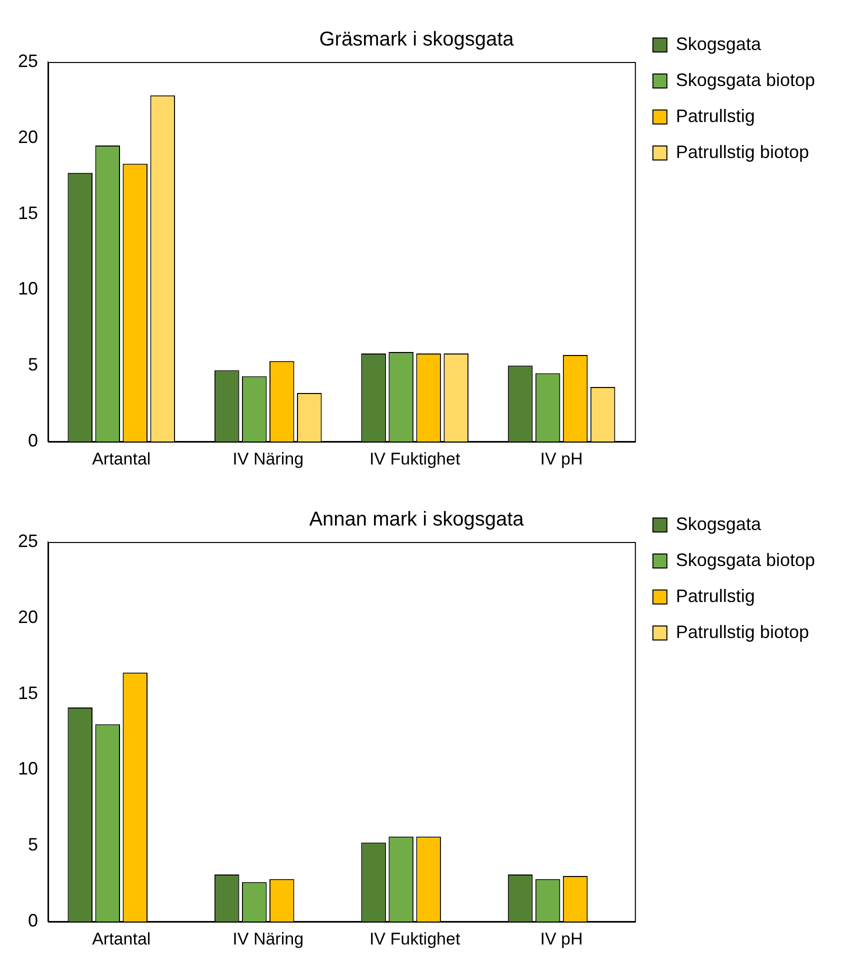  Describe the element at coordinates (417, 519) in the screenshot. I see `chart-title: Annan mark i skogsgata` at that location.